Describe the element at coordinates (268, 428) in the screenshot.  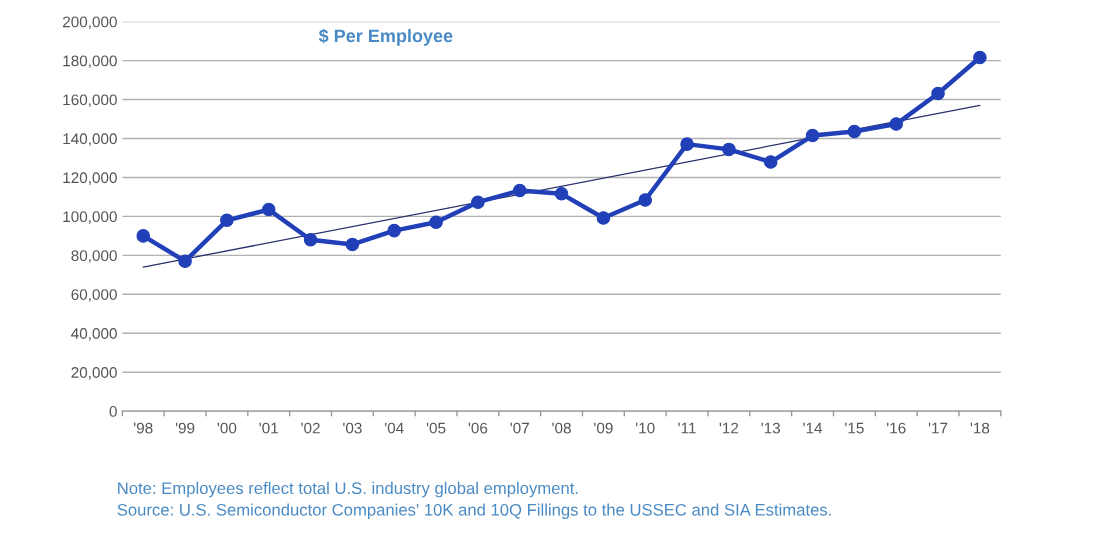
I see `x-tick-label: '01` at that location.